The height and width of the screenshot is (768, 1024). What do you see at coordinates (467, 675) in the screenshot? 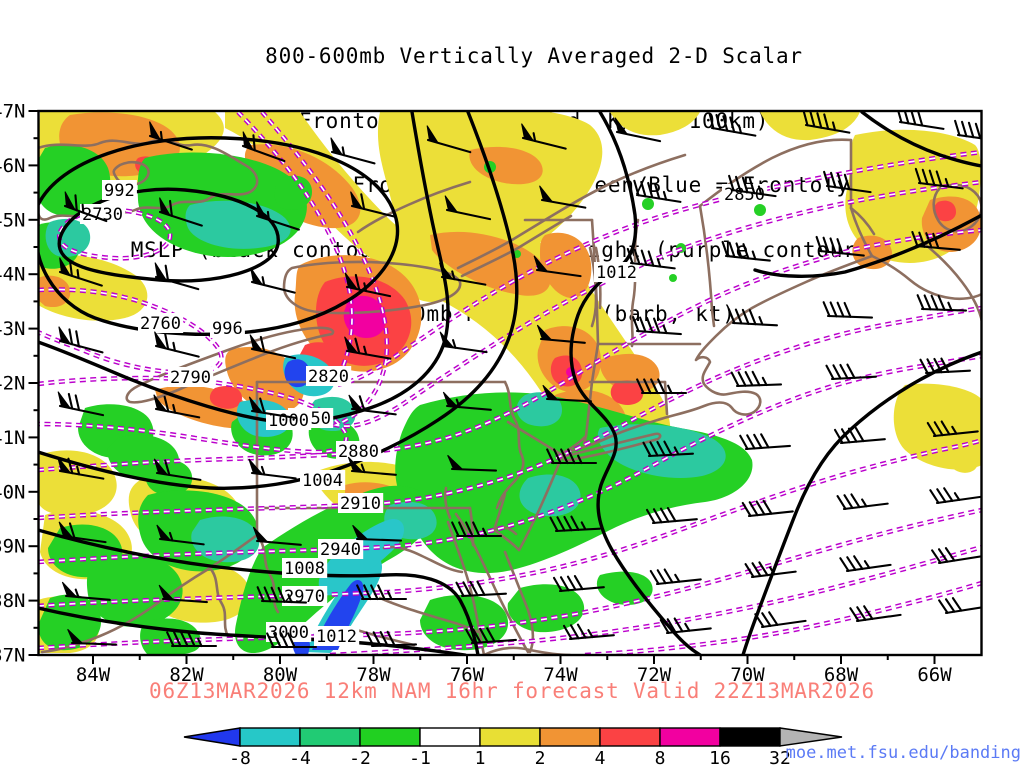
I see `lon-label: 76W` at bounding box center [467, 675].